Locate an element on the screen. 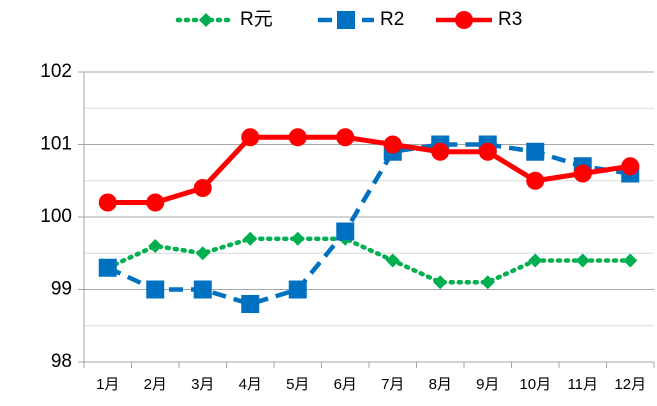  y-tick-label: 99 is located at coordinates (61, 289).